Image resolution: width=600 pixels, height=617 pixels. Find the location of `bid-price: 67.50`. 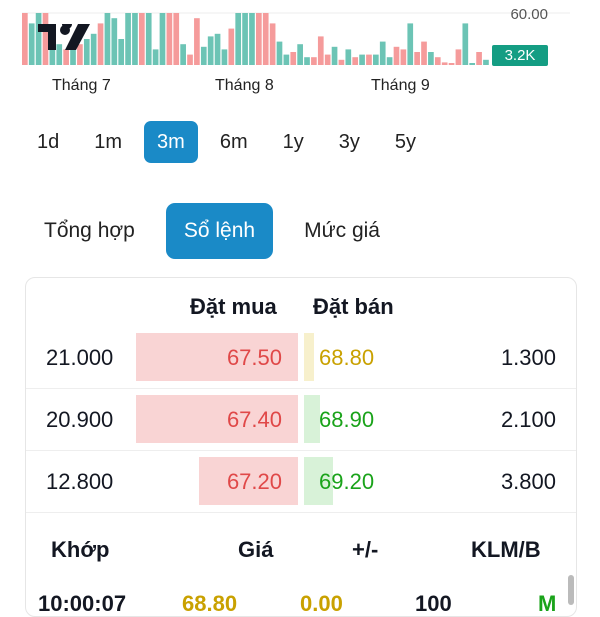

bid-price: 67.50 is located at coordinates (254, 357).